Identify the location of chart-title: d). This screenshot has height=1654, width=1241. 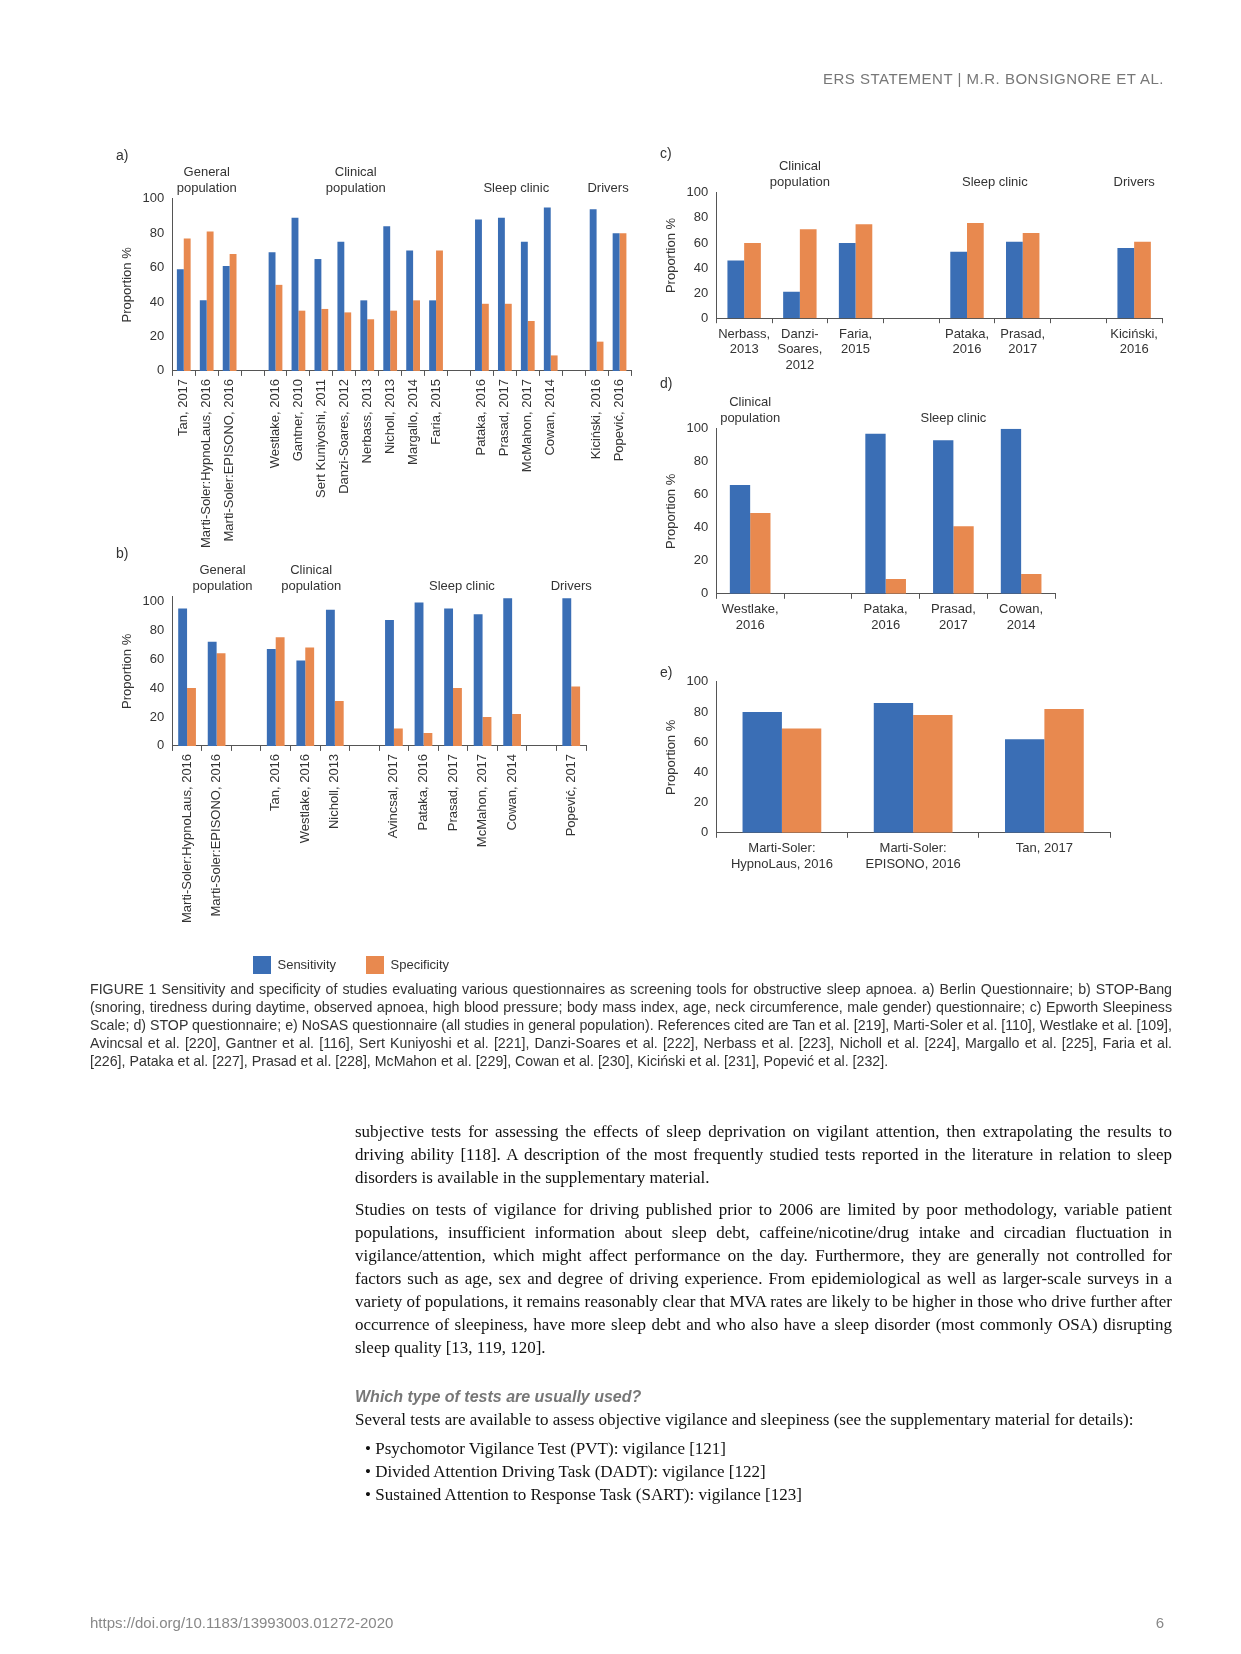
(666, 383).